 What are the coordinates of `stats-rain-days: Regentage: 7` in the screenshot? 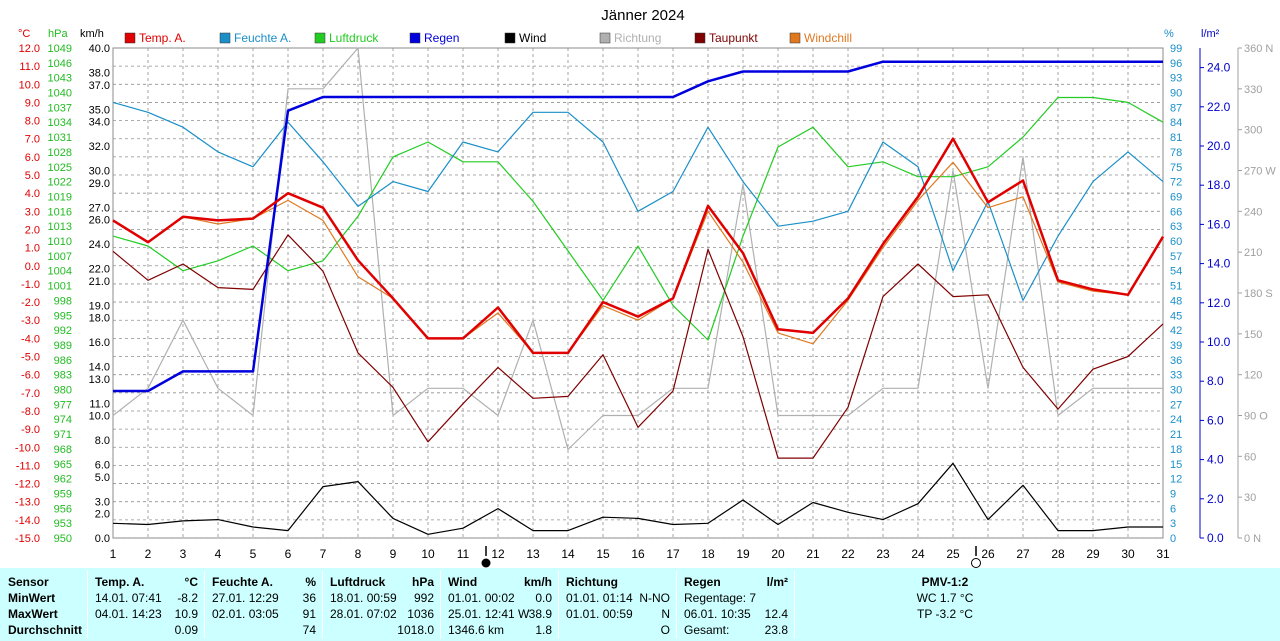 It's located at (720, 598).